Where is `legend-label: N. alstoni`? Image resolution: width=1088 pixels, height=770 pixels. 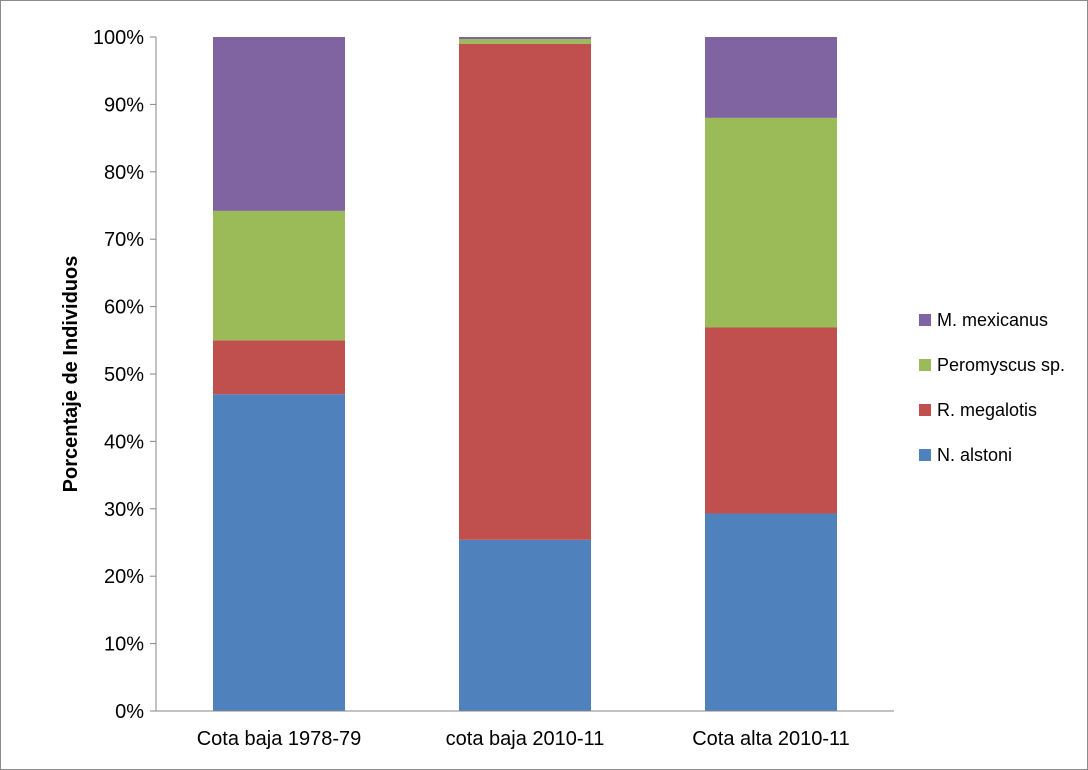 legend-label: N. alstoni is located at coordinates (974, 455).